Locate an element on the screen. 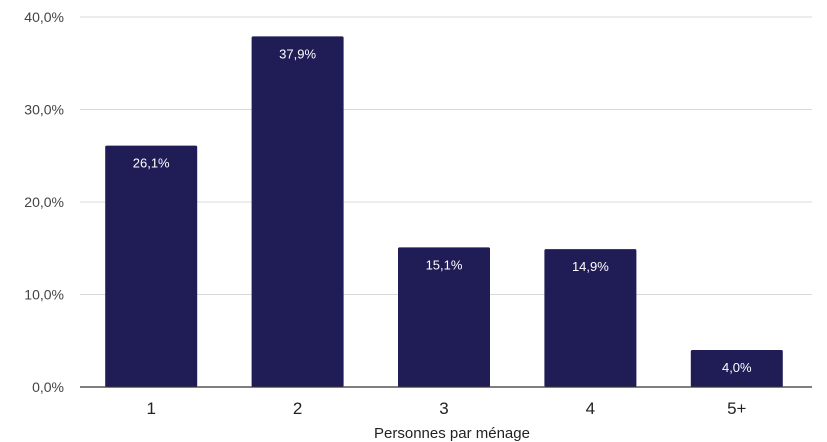  y-tick-label: 0,0% is located at coordinates (48, 387).